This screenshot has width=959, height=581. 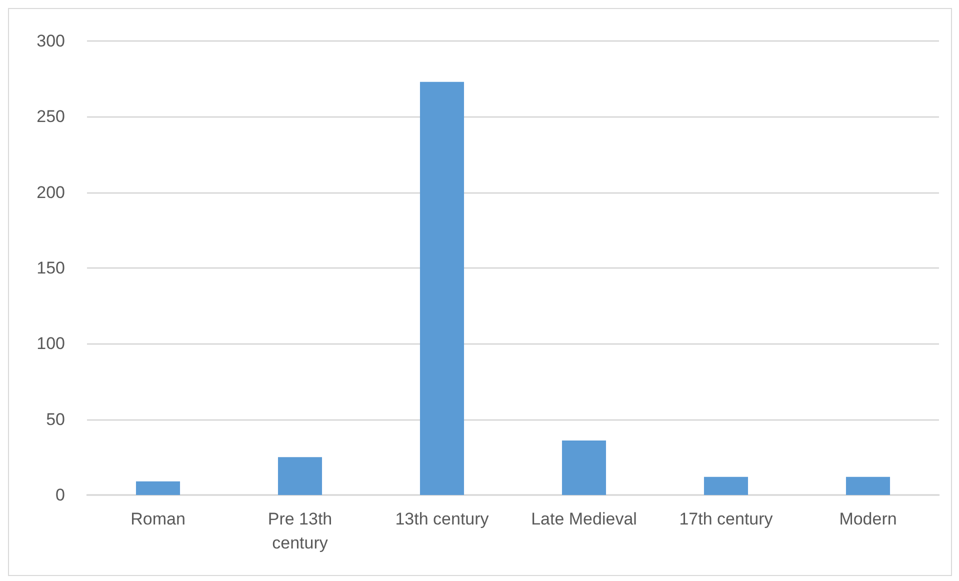 What do you see at coordinates (55, 419) in the screenshot?
I see `y-tick-label: 50` at bounding box center [55, 419].